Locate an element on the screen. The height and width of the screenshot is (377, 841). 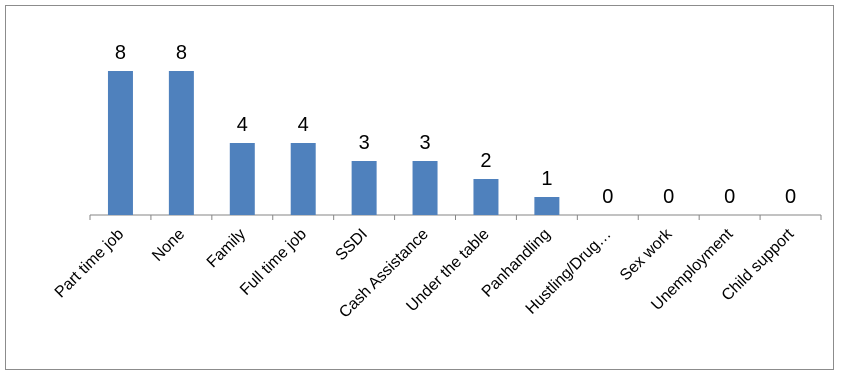
data-label-sex-work: 0 is located at coordinates (668, 197).